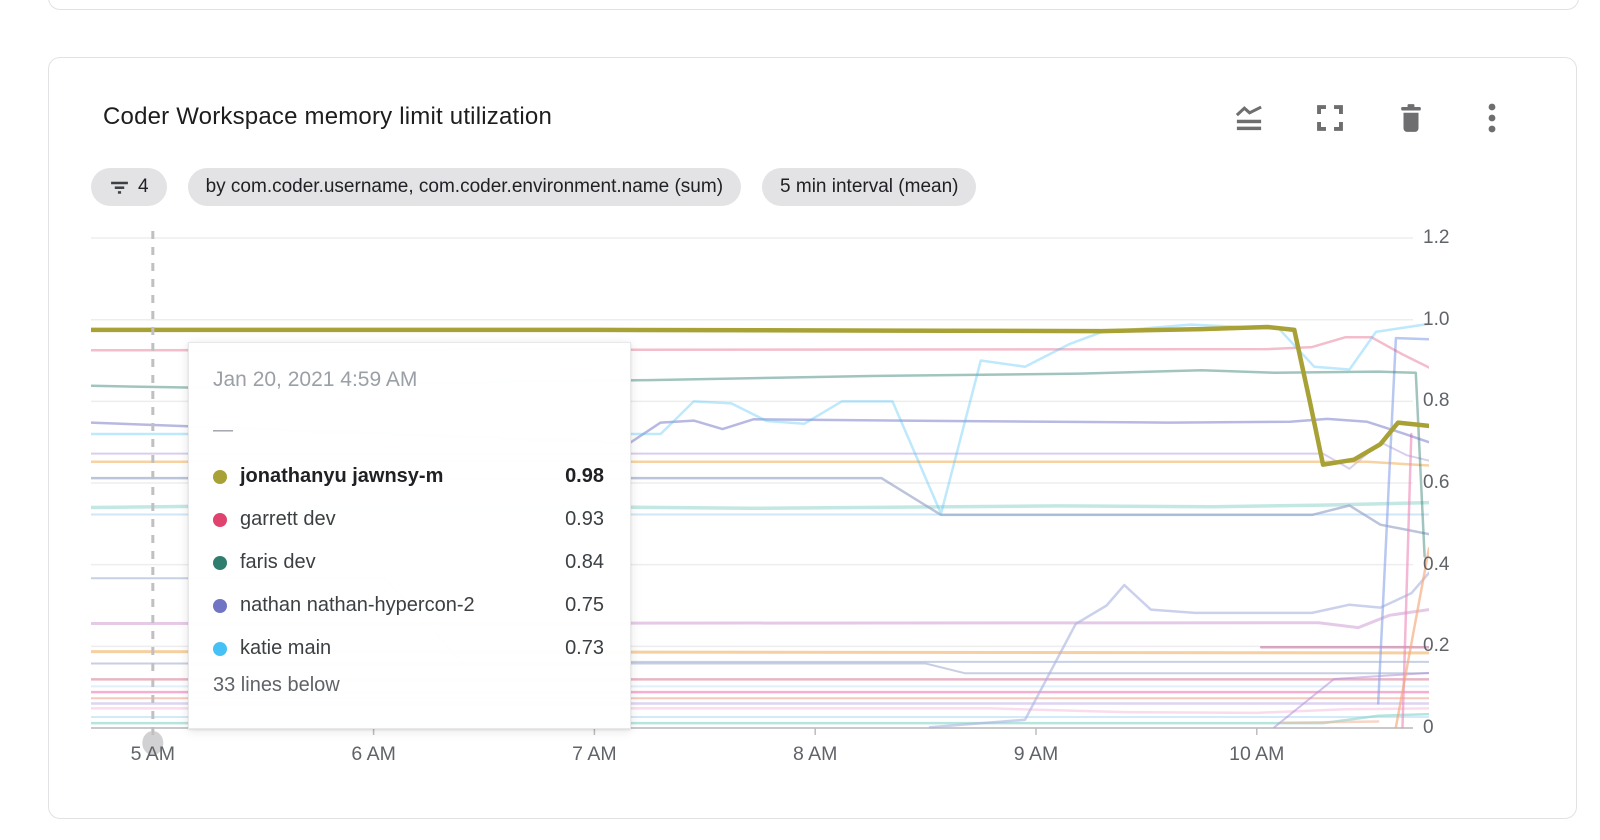  I want to click on interval-chip: 5 min interval (mean), so click(869, 187).